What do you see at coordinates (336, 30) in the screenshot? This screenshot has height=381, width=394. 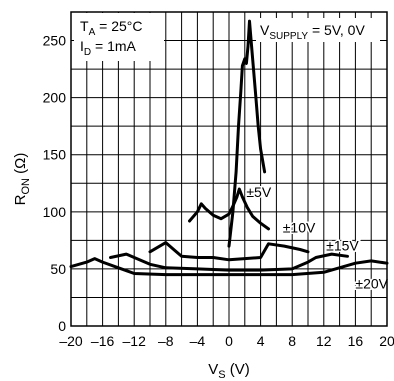 I see `supply-label-rest: = 5V, 0V` at bounding box center [336, 30].